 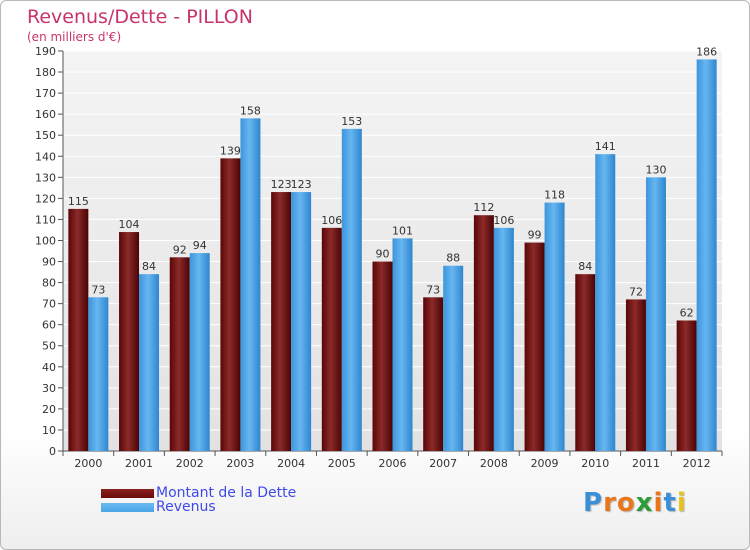 I want to click on data-label-dette: 84, so click(x=585, y=266).